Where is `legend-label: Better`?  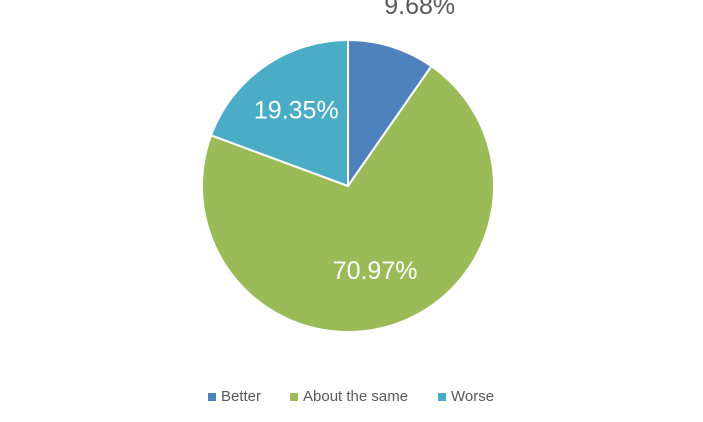 legend-label: Better is located at coordinates (241, 396).